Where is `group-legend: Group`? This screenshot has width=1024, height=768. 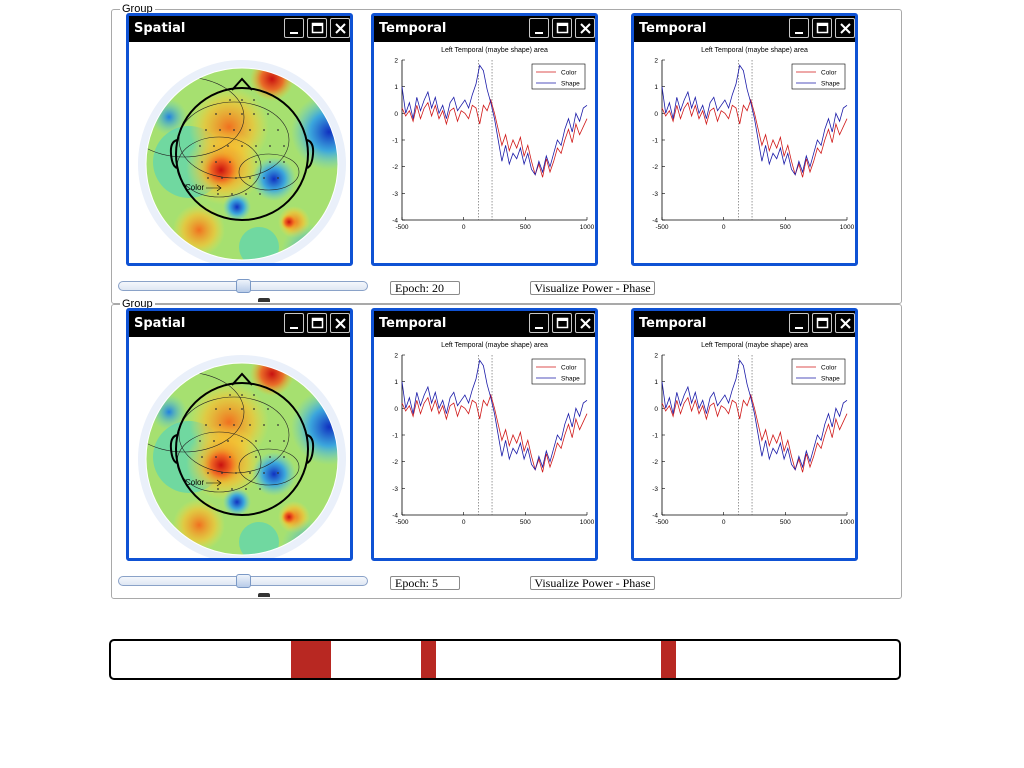
group-legend: Group is located at coordinates (137, 304).